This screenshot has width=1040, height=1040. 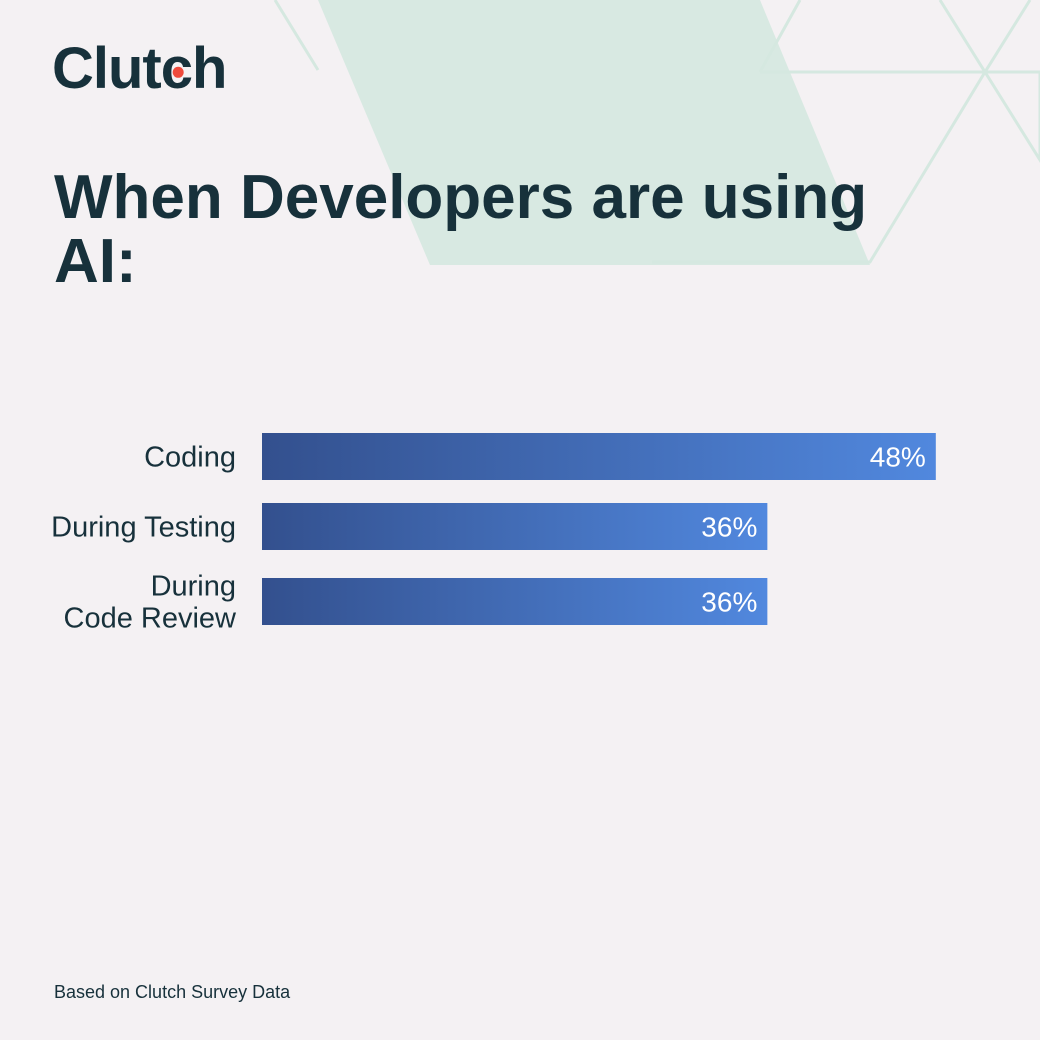 I want to click on logo-red-dot, so click(x=179, y=72).